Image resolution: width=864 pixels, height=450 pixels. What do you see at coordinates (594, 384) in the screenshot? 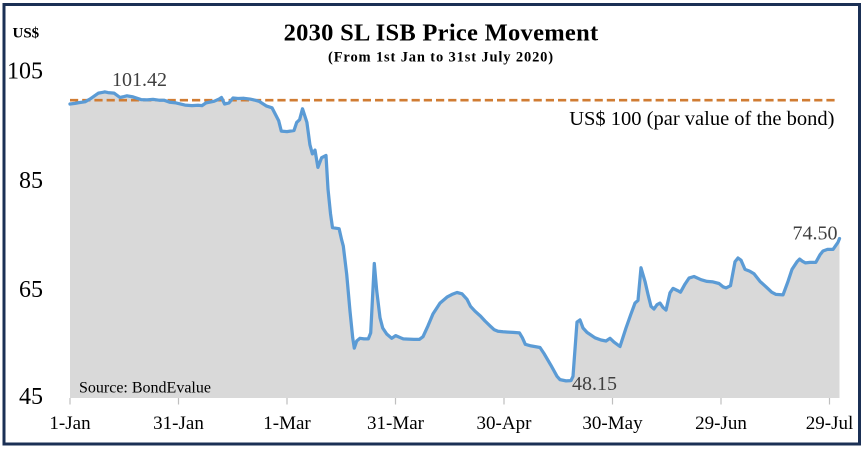
I see `svg-text: 48.15` at bounding box center [594, 384].